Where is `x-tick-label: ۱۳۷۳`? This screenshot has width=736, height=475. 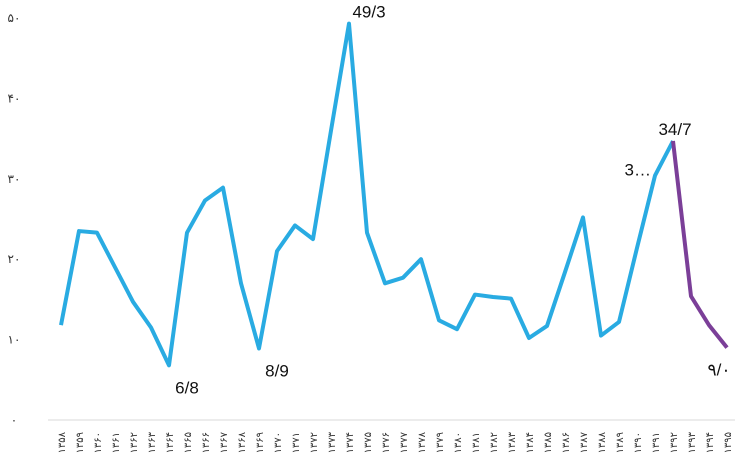
x-tick-label: ۱۳۷۳ is located at coordinates (332, 442).